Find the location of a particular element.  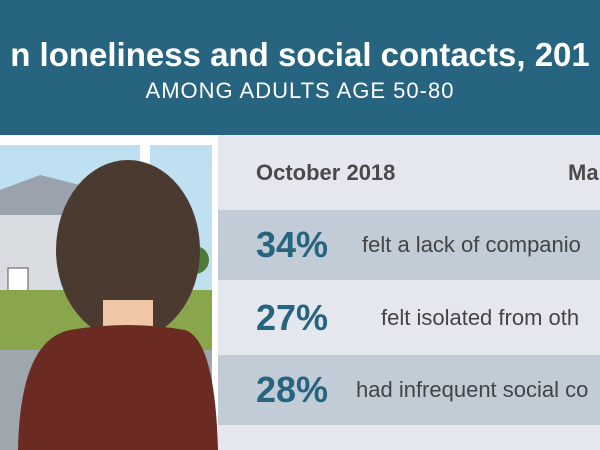

percent: 28% is located at coordinates (292, 389).